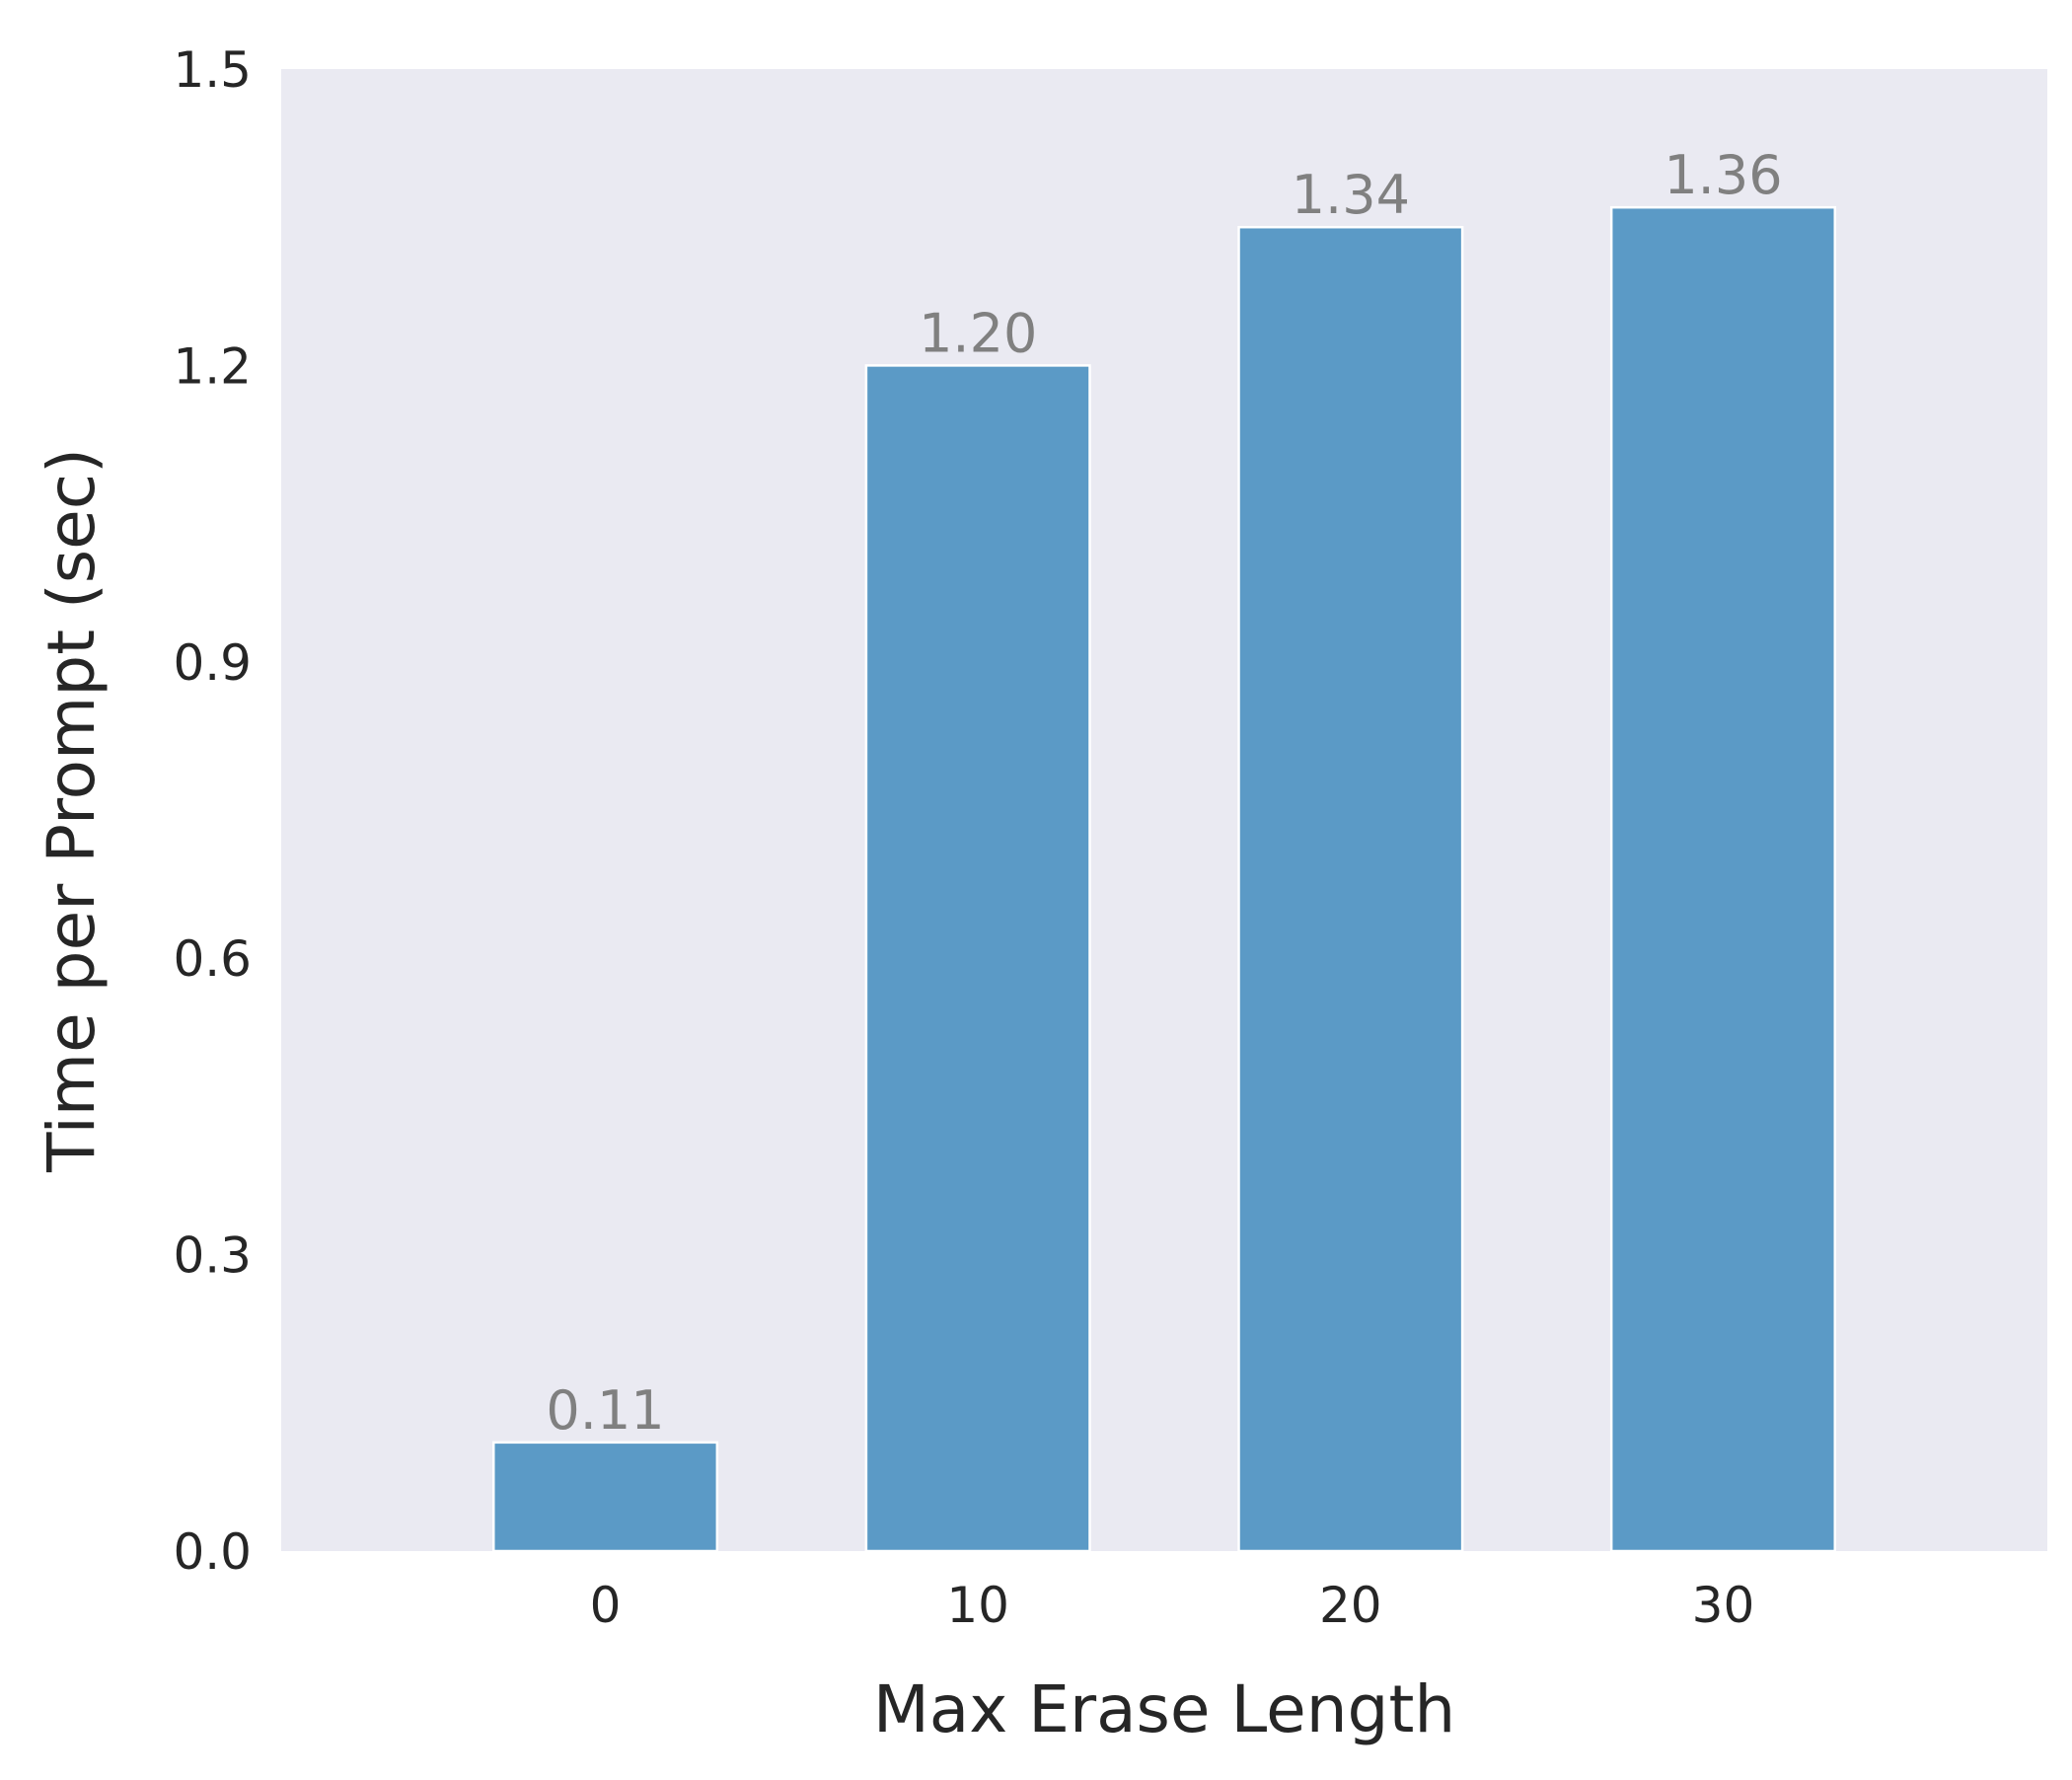  Describe the element at coordinates (213, 959) in the screenshot. I see `y-tick-label-0.6: 0.6` at that location.